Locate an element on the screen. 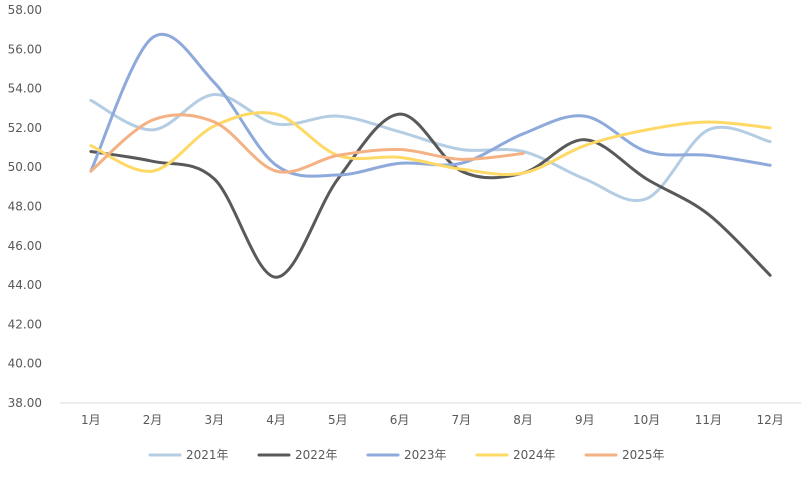 The width and height of the screenshot is (809, 477). legend-label: 2024年 is located at coordinates (534, 455).